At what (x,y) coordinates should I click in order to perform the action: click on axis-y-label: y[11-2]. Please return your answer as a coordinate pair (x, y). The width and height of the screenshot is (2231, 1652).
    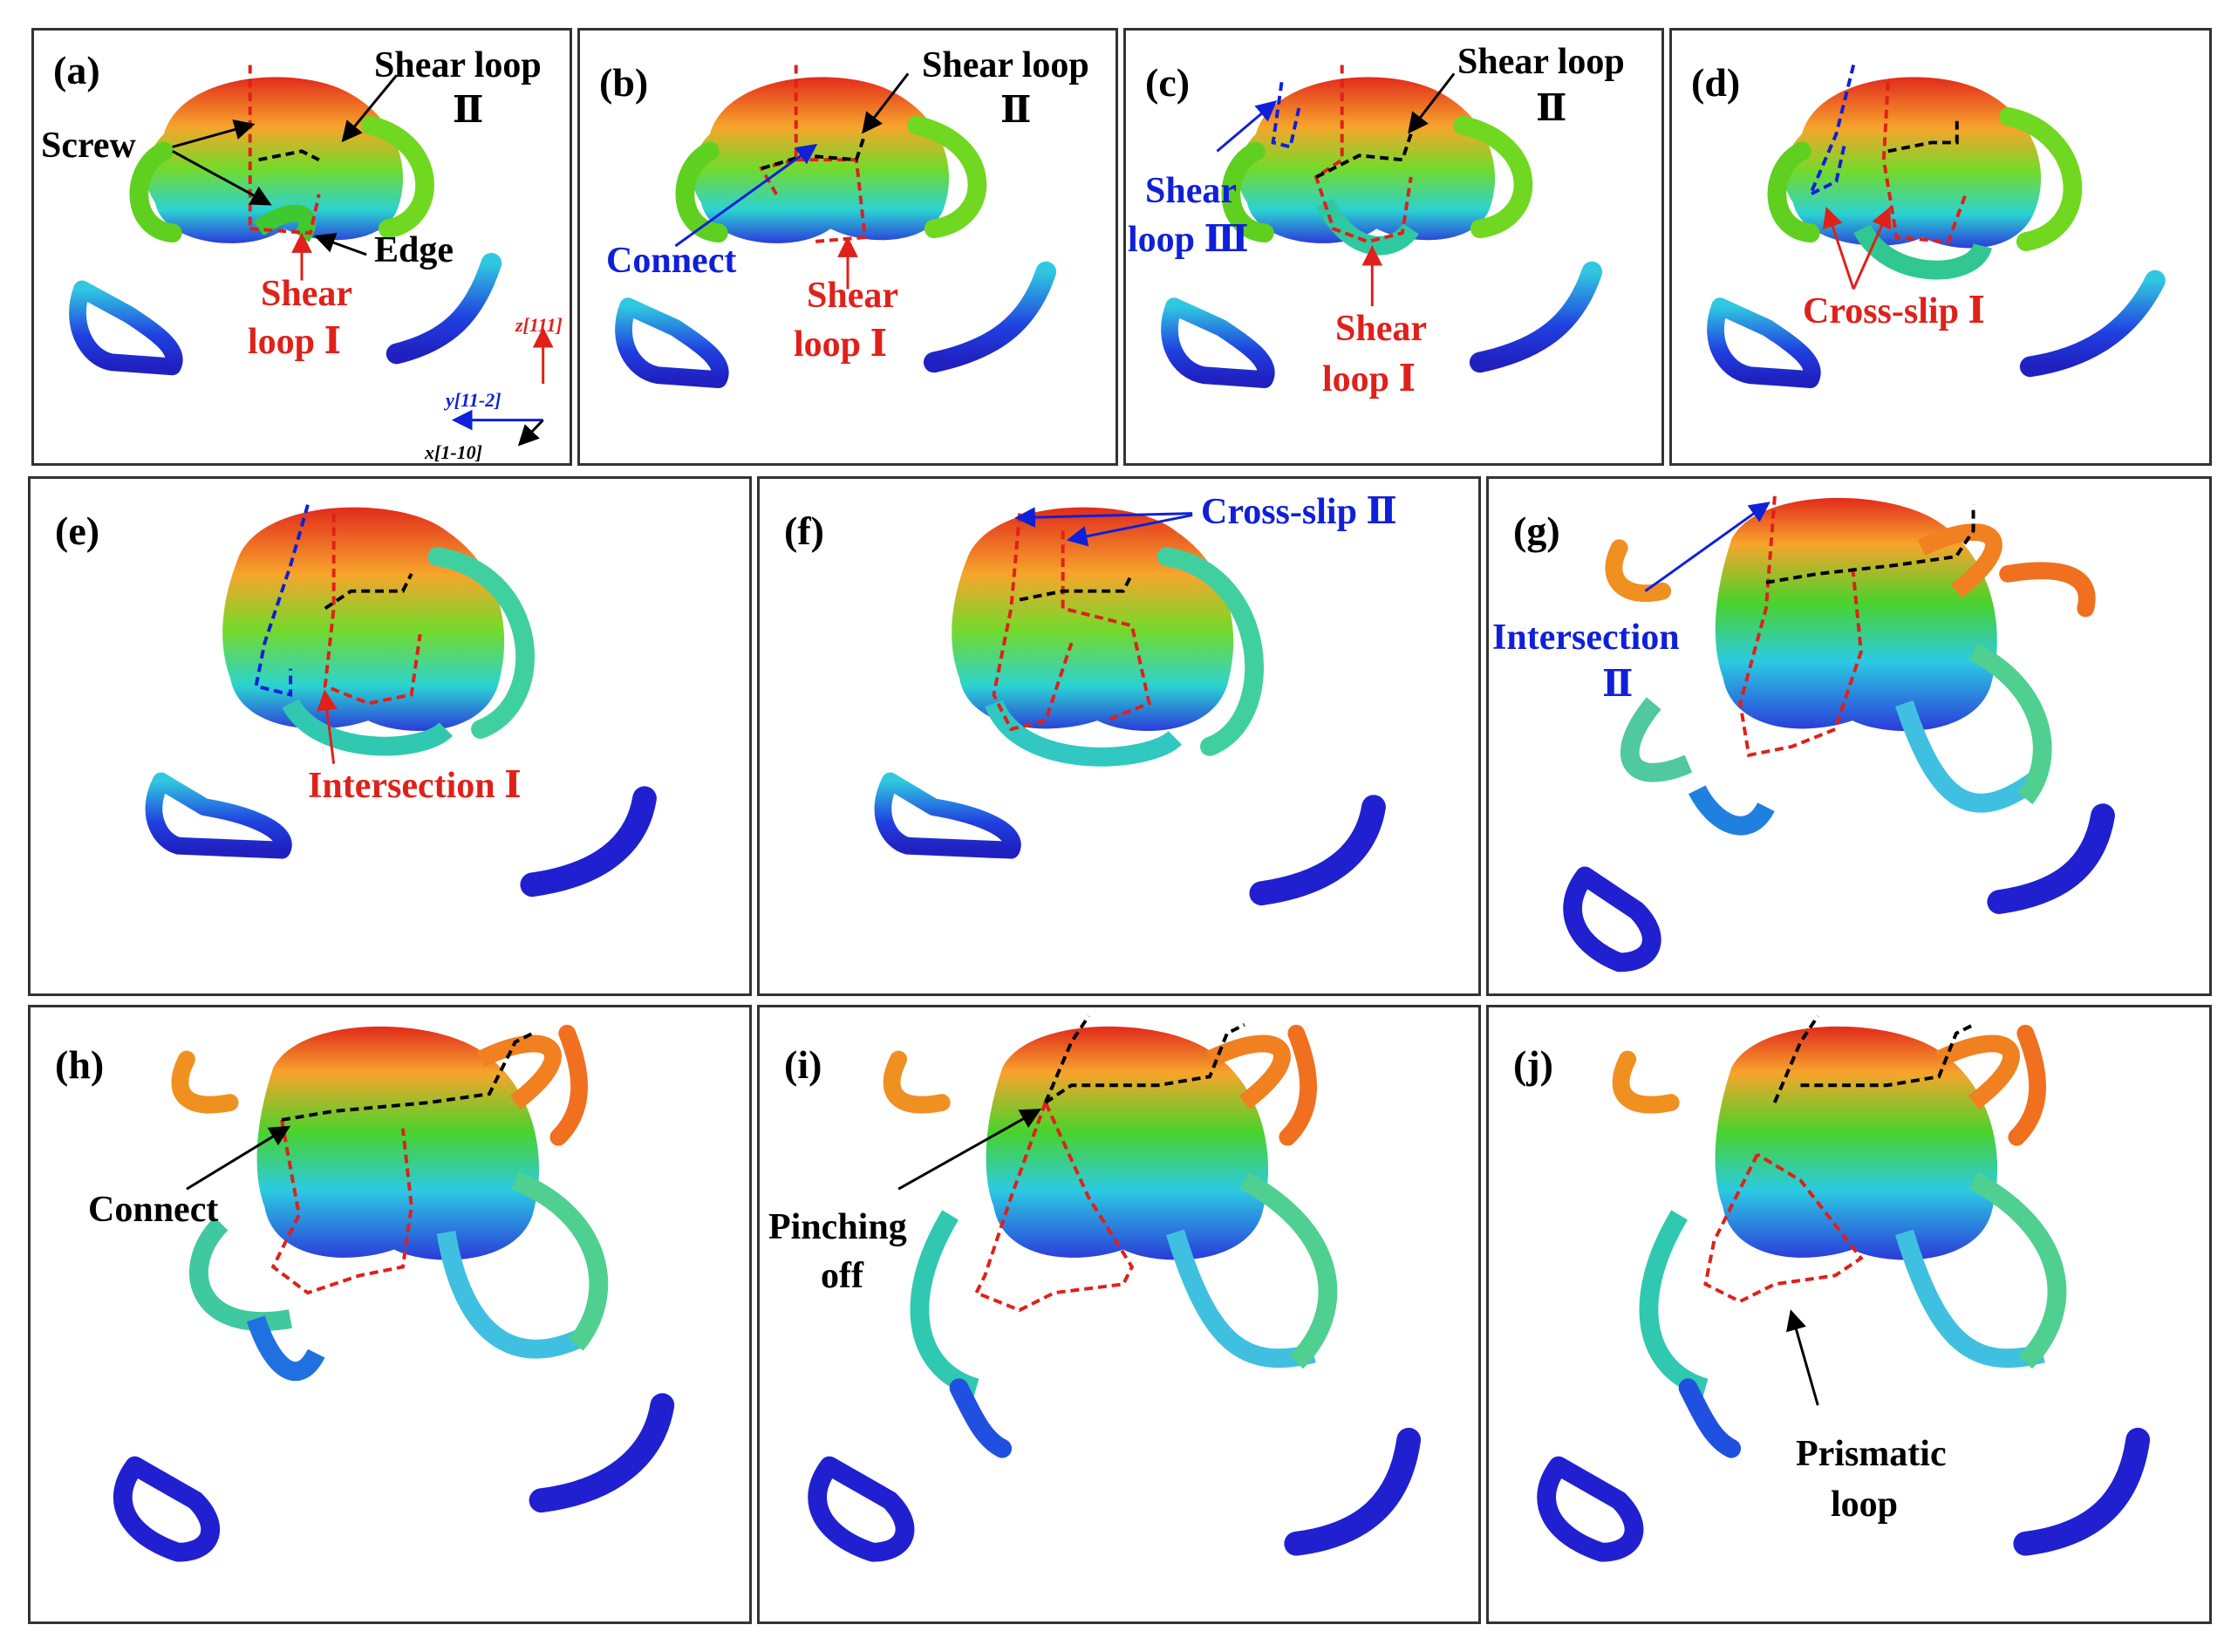
    Looking at the image, I should click on (474, 400).